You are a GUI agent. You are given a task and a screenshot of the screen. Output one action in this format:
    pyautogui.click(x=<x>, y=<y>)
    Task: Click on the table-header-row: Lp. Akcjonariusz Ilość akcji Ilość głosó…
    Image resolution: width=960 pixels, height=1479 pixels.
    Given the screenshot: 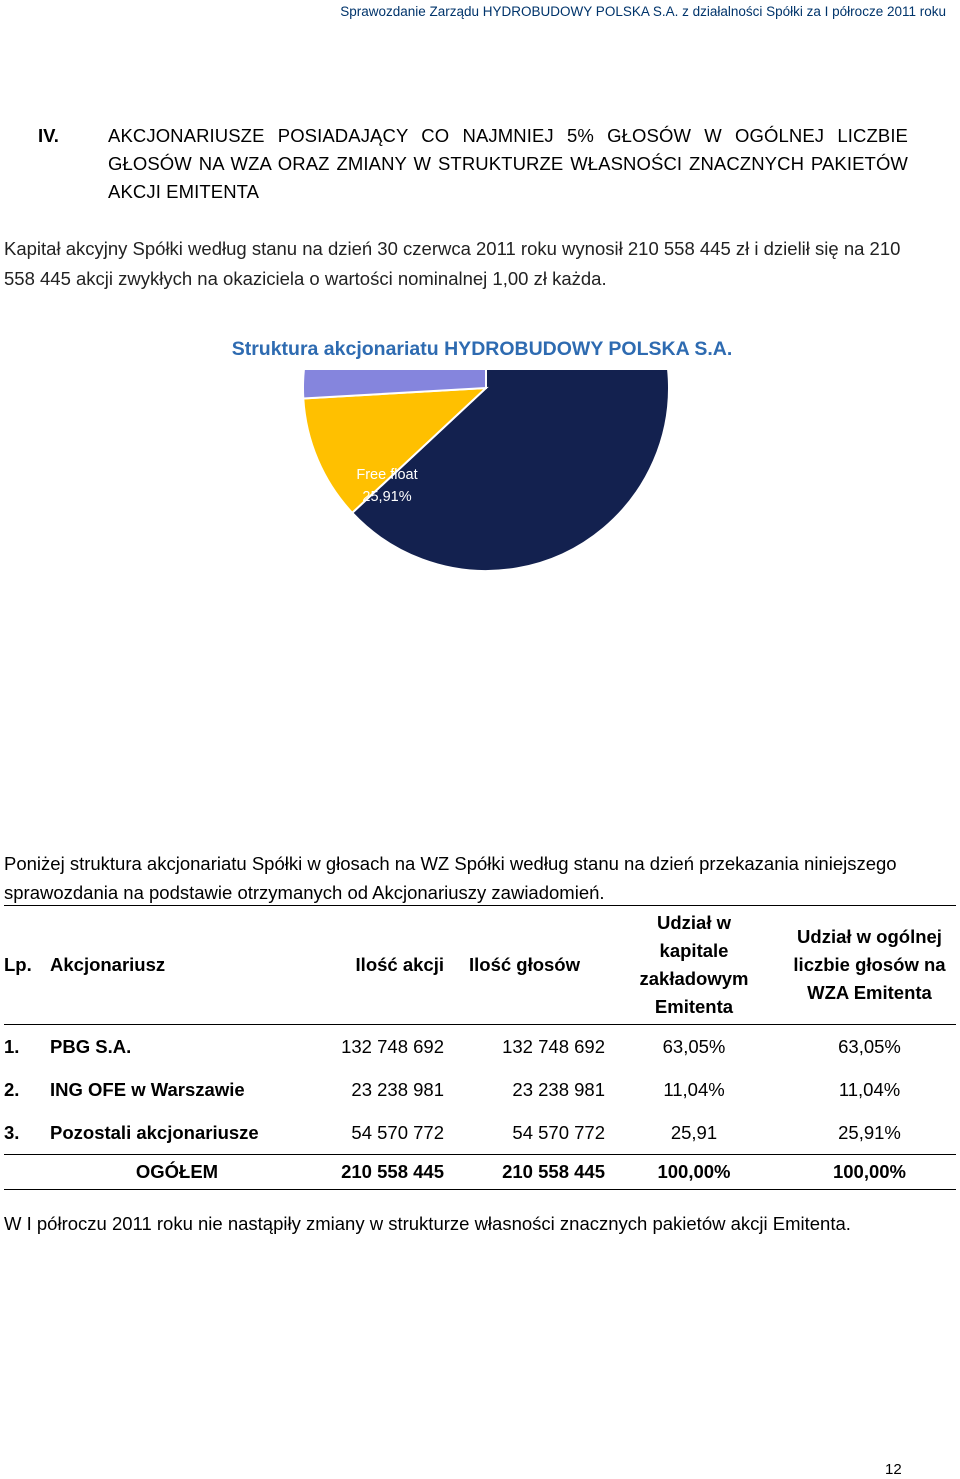 What is the action you would take?
    pyautogui.click(x=480, y=965)
    